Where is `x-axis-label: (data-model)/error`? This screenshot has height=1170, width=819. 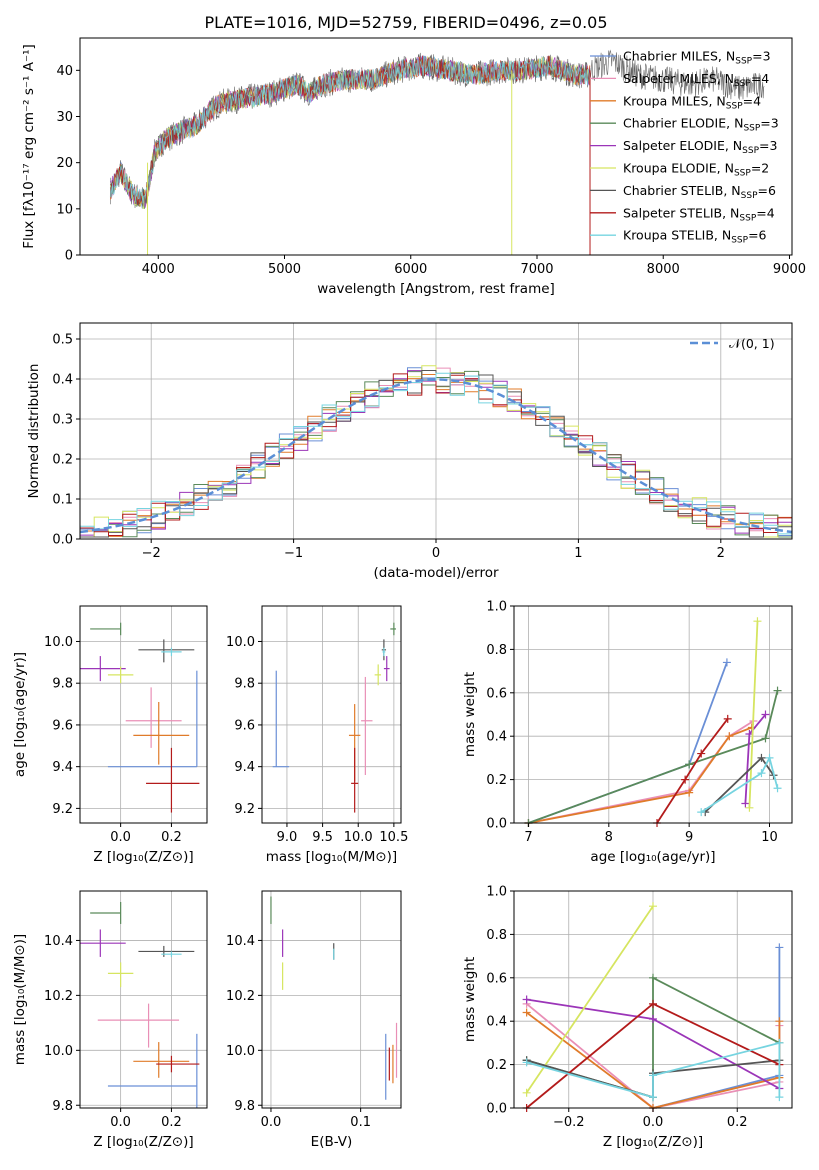
x-axis-label: (data-model)/error is located at coordinates (436, 573).